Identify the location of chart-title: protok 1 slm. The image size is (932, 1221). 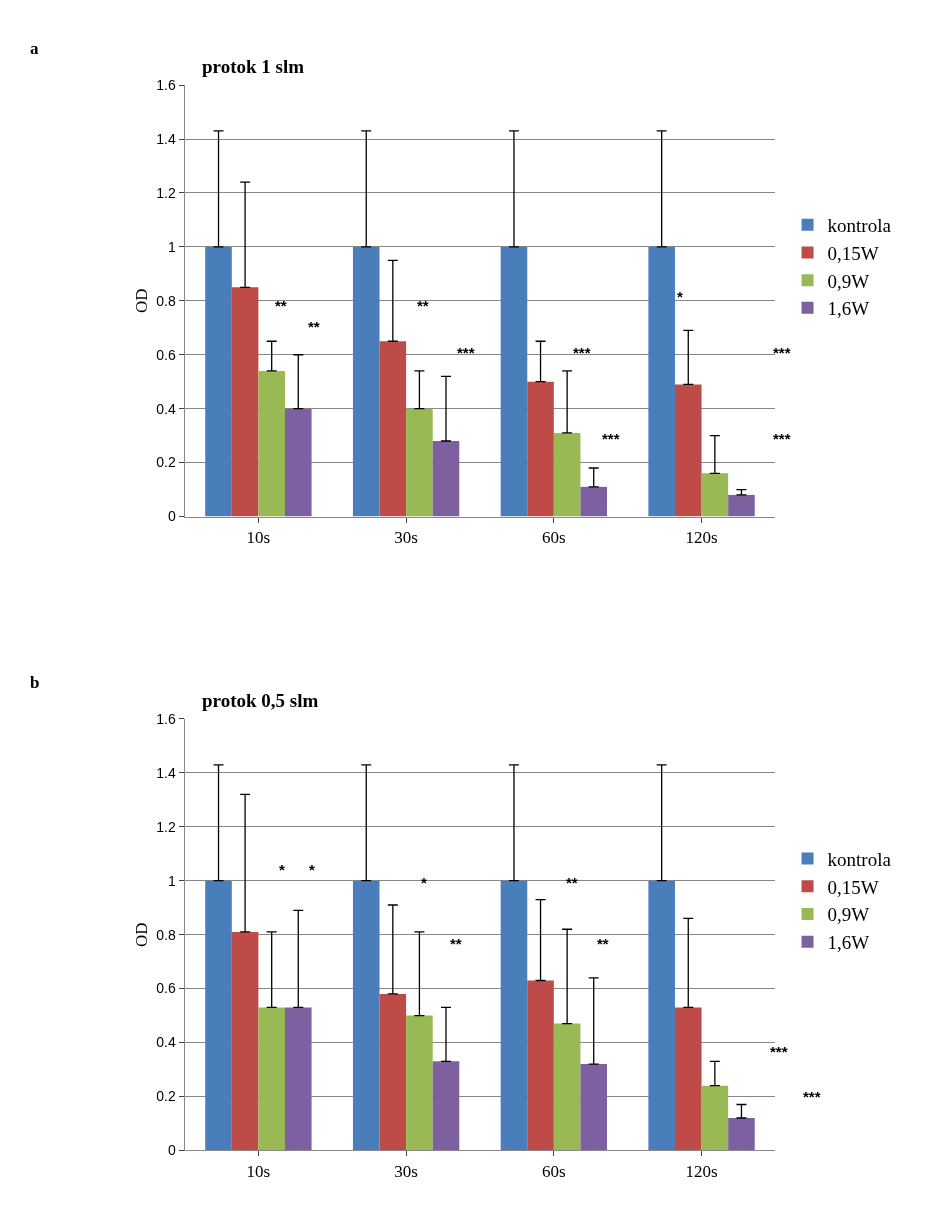
(253, 66).